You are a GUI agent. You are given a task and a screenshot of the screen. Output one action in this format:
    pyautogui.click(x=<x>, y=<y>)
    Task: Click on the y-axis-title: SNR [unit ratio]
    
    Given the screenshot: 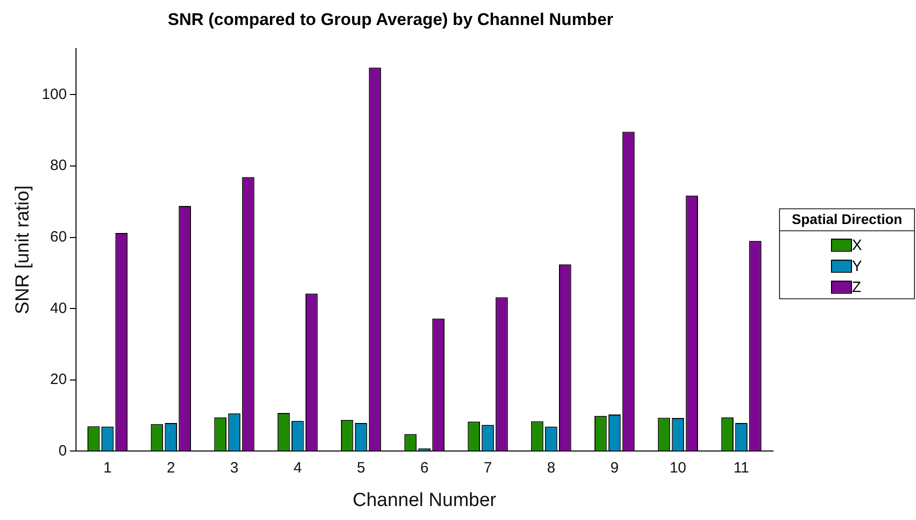 What is the action you would take?
    pyautogui.click(x=23, y=249)
    